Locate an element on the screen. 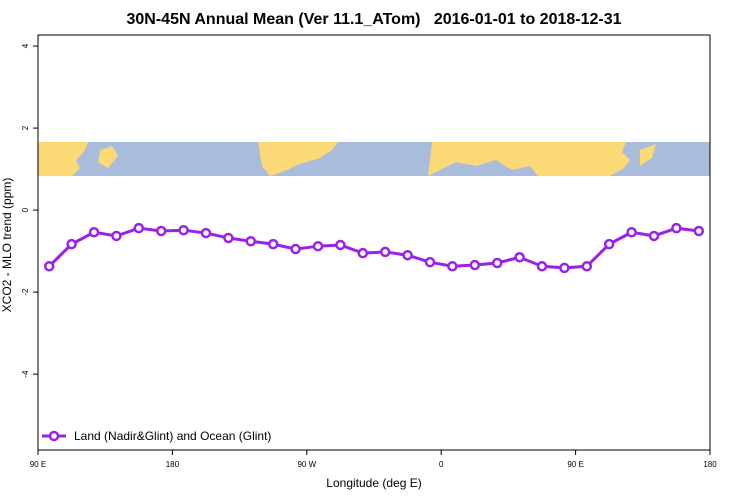 This screenshot has width=750, height=500. y-tick-label: 4 is located at coordinates (25, 45).